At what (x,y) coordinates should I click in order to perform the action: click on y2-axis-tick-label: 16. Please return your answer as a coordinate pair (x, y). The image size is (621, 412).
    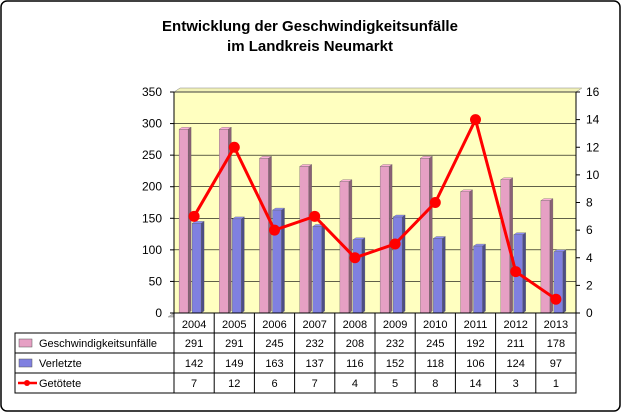
    Looking at the image, I should click on (593, 92).